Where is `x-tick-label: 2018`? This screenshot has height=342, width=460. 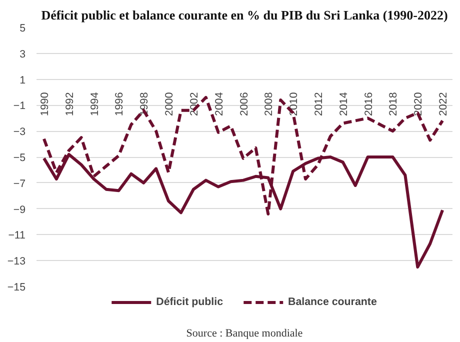 x-tick-label: 2018 is located at coordinates (394, 104).